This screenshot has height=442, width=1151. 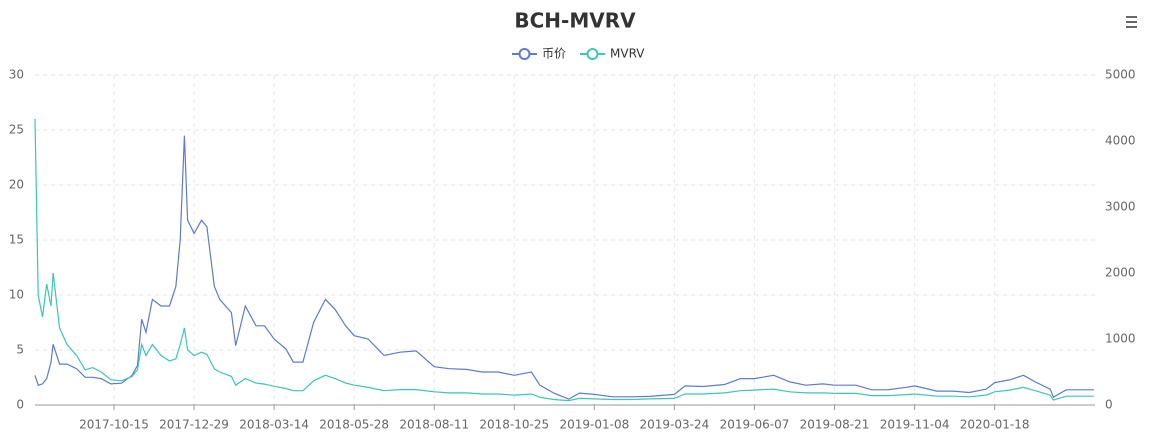 I want to click on x-tick-label: 2020-01-18, so click(x=995, y=425).